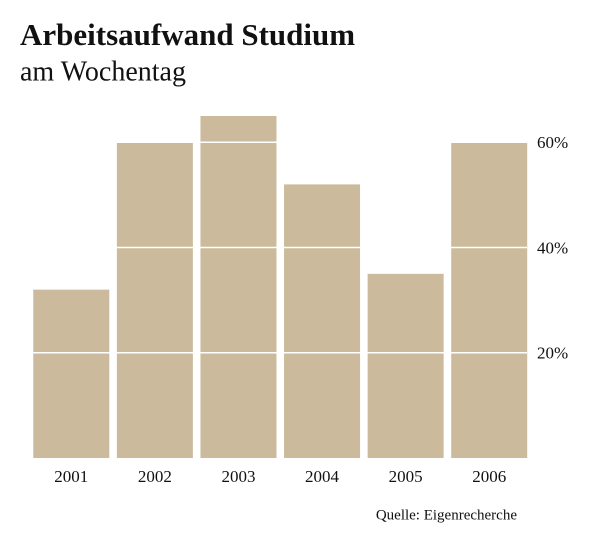 The image size is (589, 533). What do you see at coordinates (187, 34) in the screenshot?
I see `chart-title: Arbeitsaufwand Studium` at bounding box center [187, 34].